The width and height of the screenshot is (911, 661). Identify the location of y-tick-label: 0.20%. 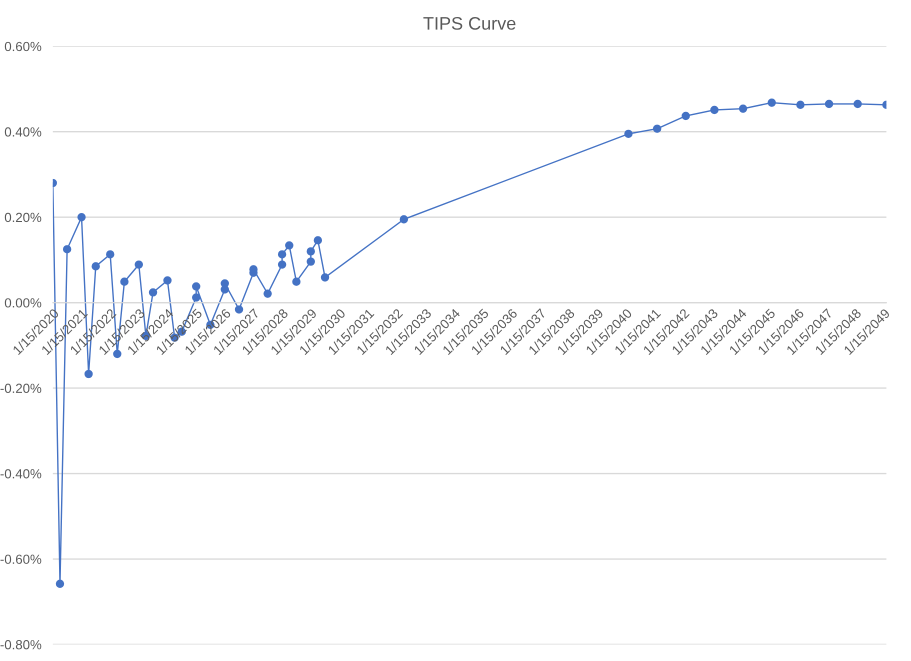
(23, 217).